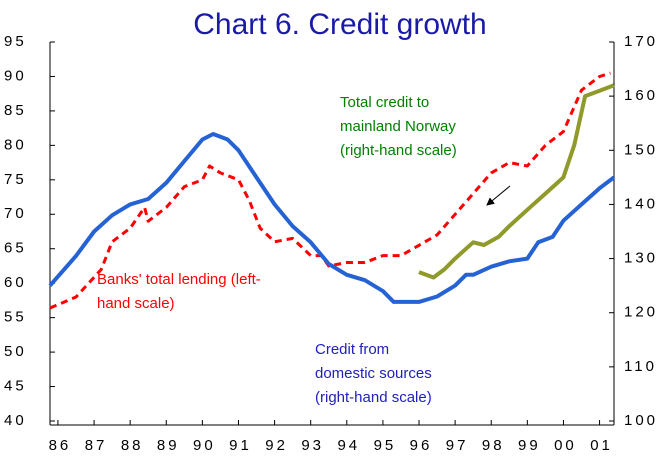 The image size is (666, 464). I want to click on y2-tick-label: 130, so click(641, 258).